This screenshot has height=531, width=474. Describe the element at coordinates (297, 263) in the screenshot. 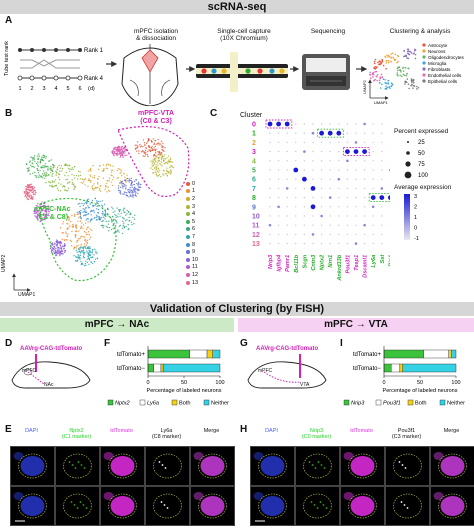

I see `dotplot-gene-label: Bcl11b` at that location.